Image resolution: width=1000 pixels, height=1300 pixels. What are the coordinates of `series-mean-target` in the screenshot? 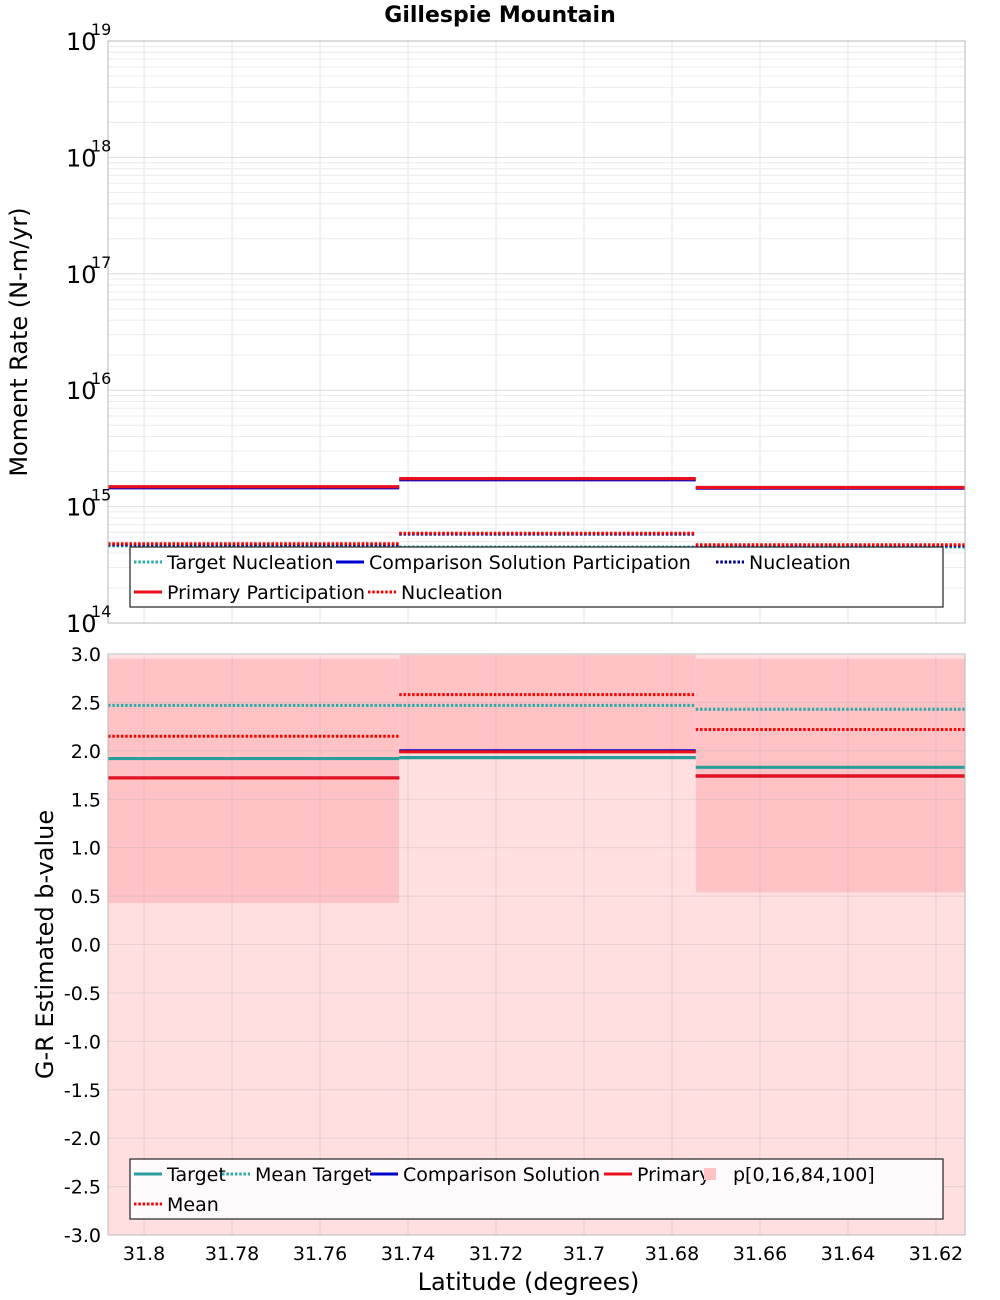 It's located at (536, 707).